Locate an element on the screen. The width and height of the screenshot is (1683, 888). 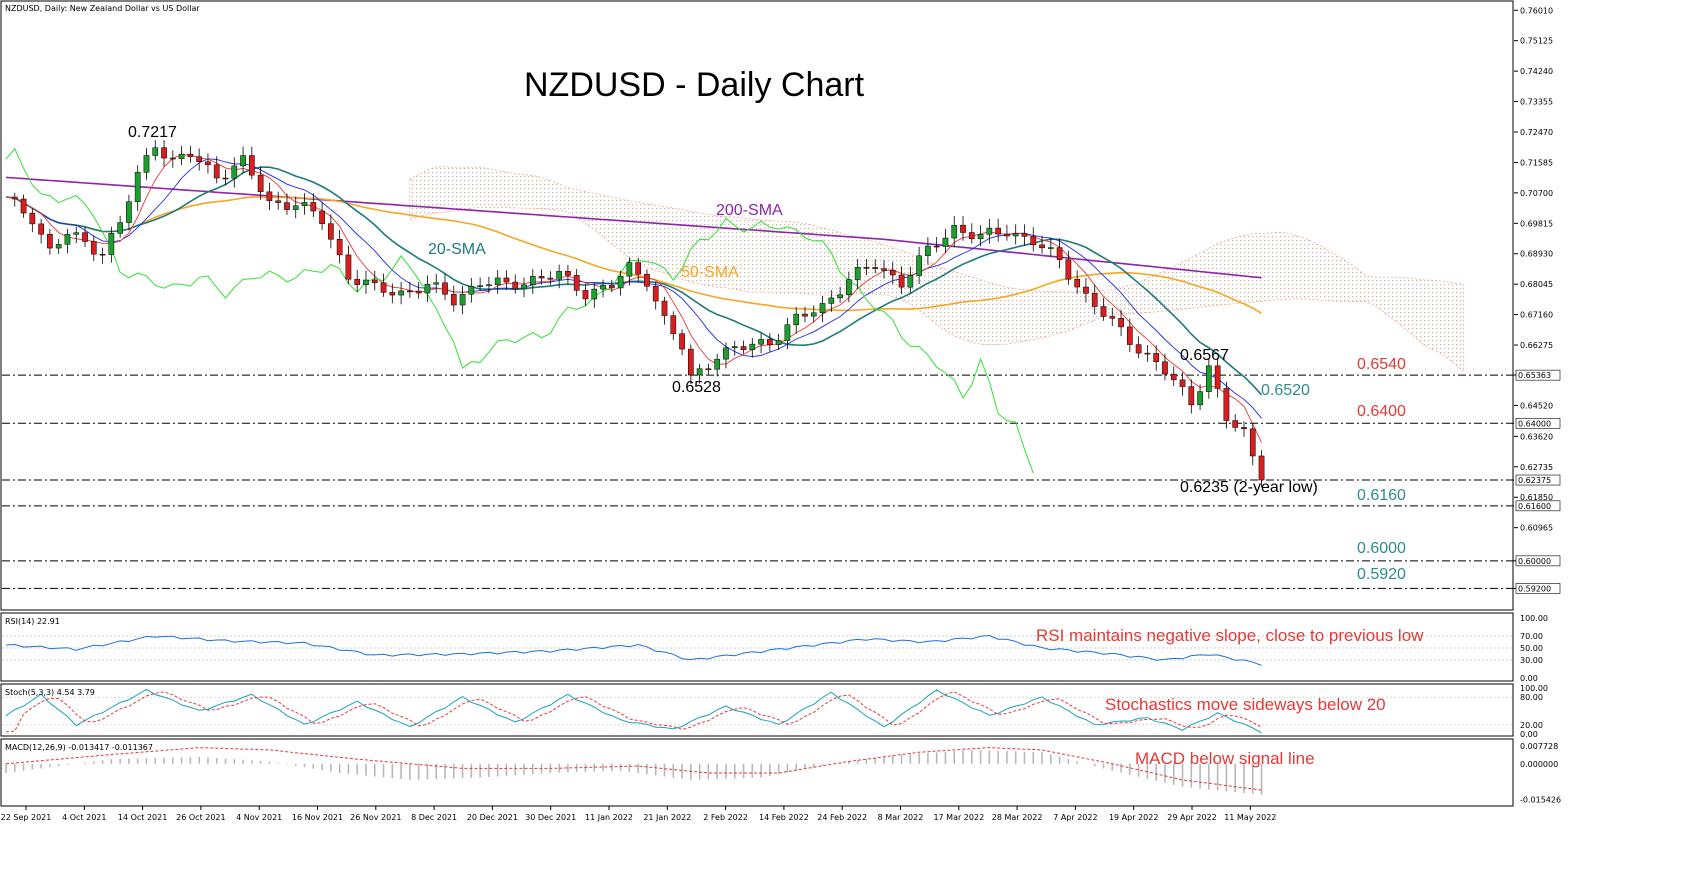
time-tick-label: 8 Mar 2022 is located at coordinates (901, 817).